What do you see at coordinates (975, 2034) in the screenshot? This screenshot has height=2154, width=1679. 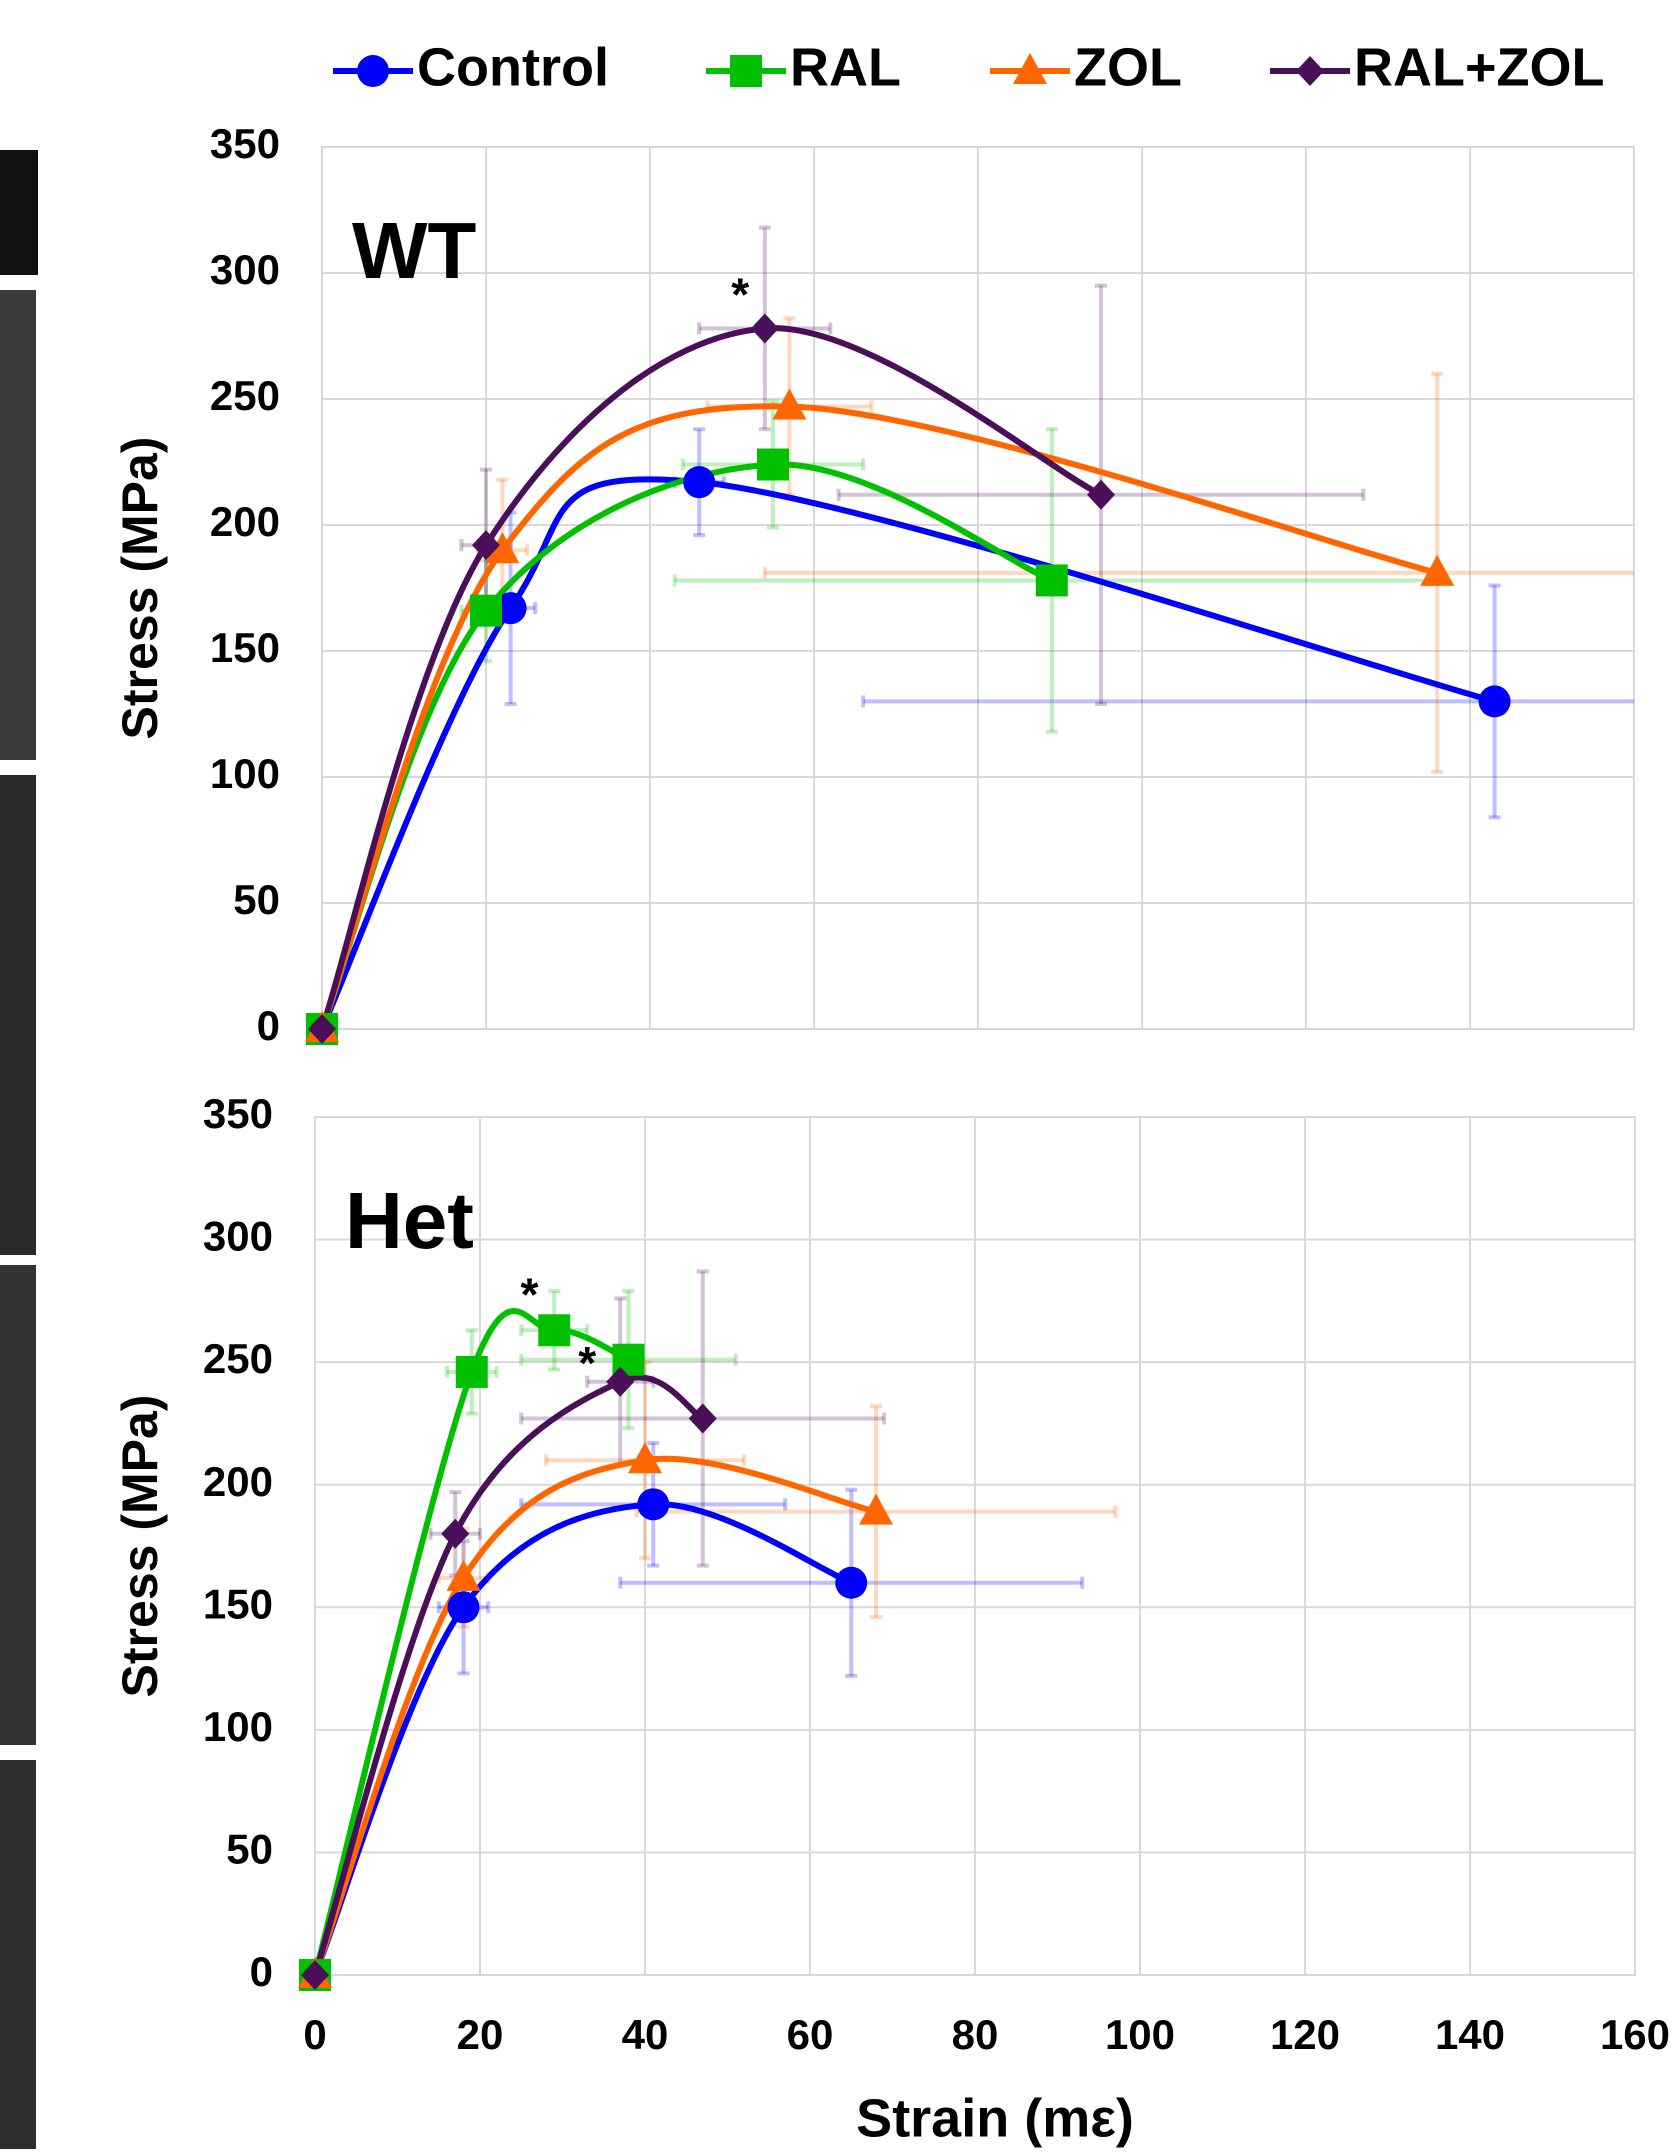 I see `x-tick-label: 80` at bounding box center [975, 2034].